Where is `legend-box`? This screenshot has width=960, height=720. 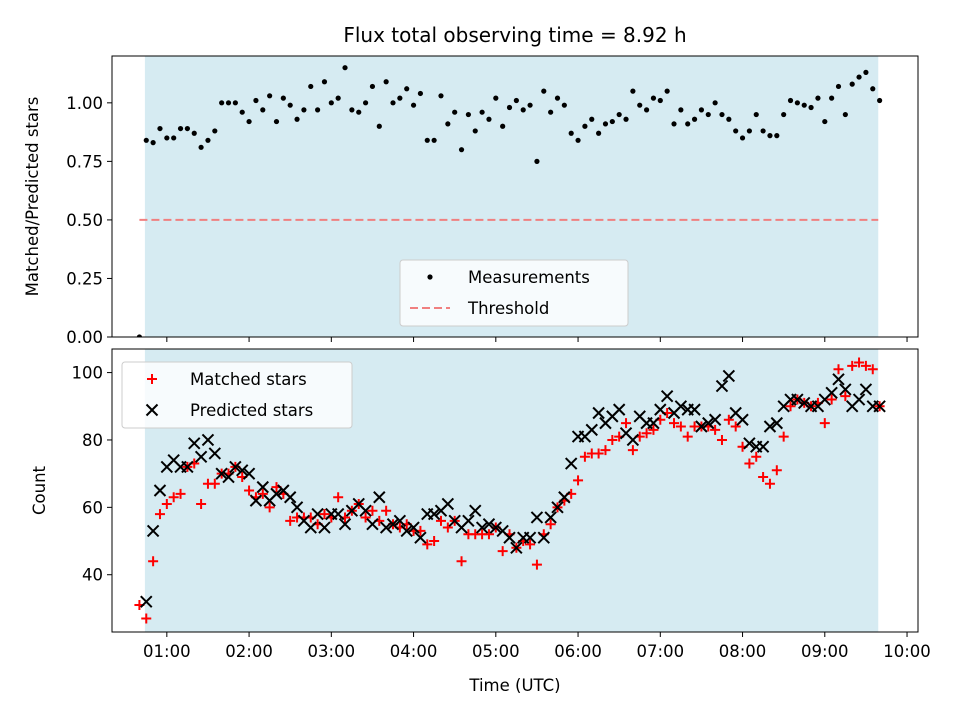 legend-box is located at coordinates (514, 293).